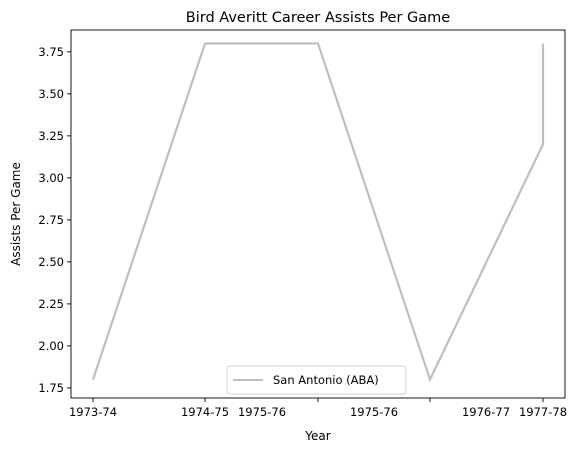 This screenshot has width=582, height=453. Describe the element at coordinates (205, 412) in the screenshot. I see `x-tick-label: 1974-75` at that location.